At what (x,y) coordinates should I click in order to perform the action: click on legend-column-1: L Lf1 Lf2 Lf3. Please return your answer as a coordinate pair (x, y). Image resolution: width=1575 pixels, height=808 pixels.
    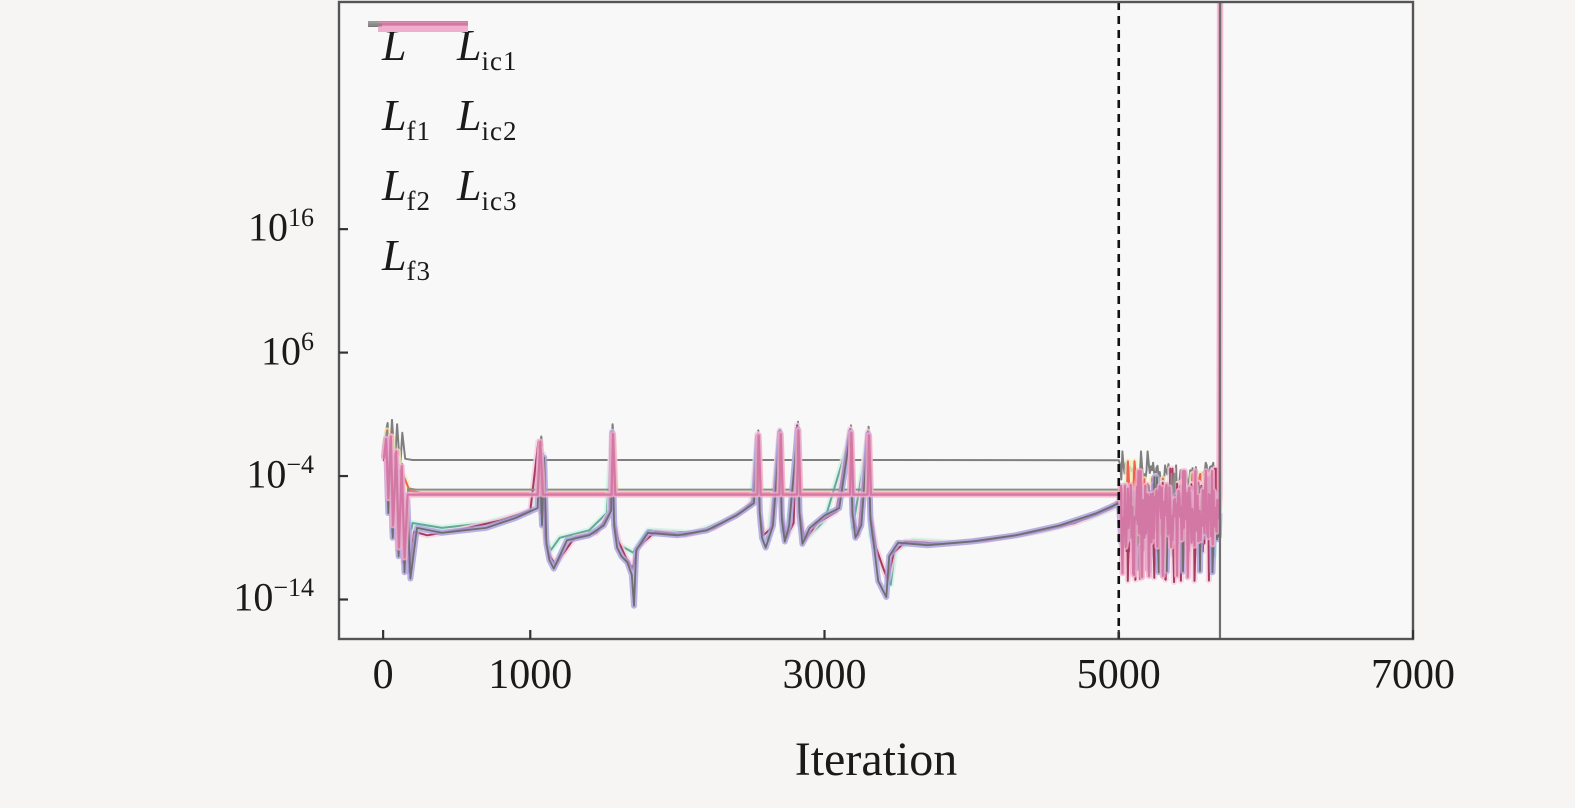
    Looking at the image, I should click on (418, 154).